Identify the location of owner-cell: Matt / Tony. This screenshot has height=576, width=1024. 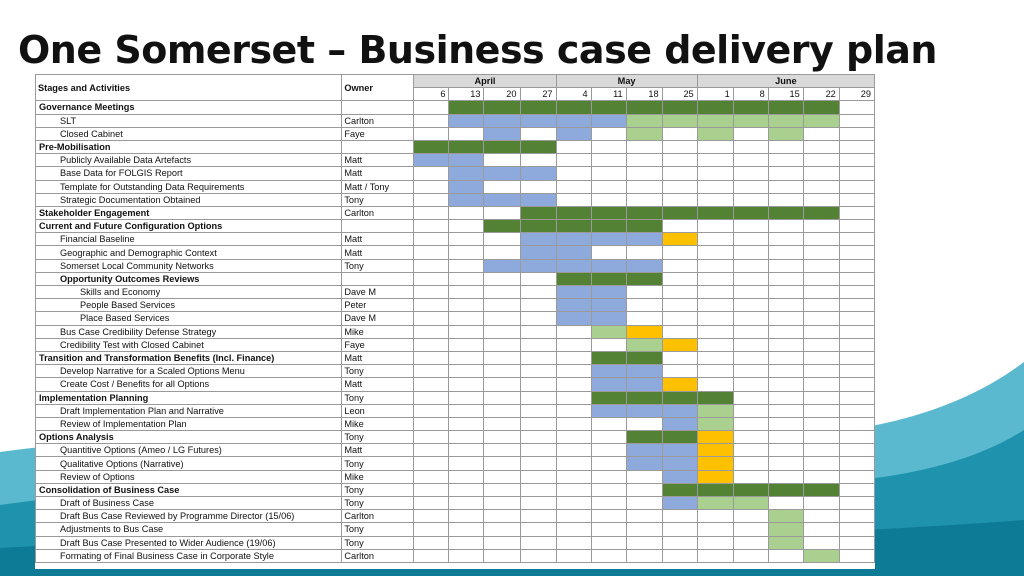
(378, 186).